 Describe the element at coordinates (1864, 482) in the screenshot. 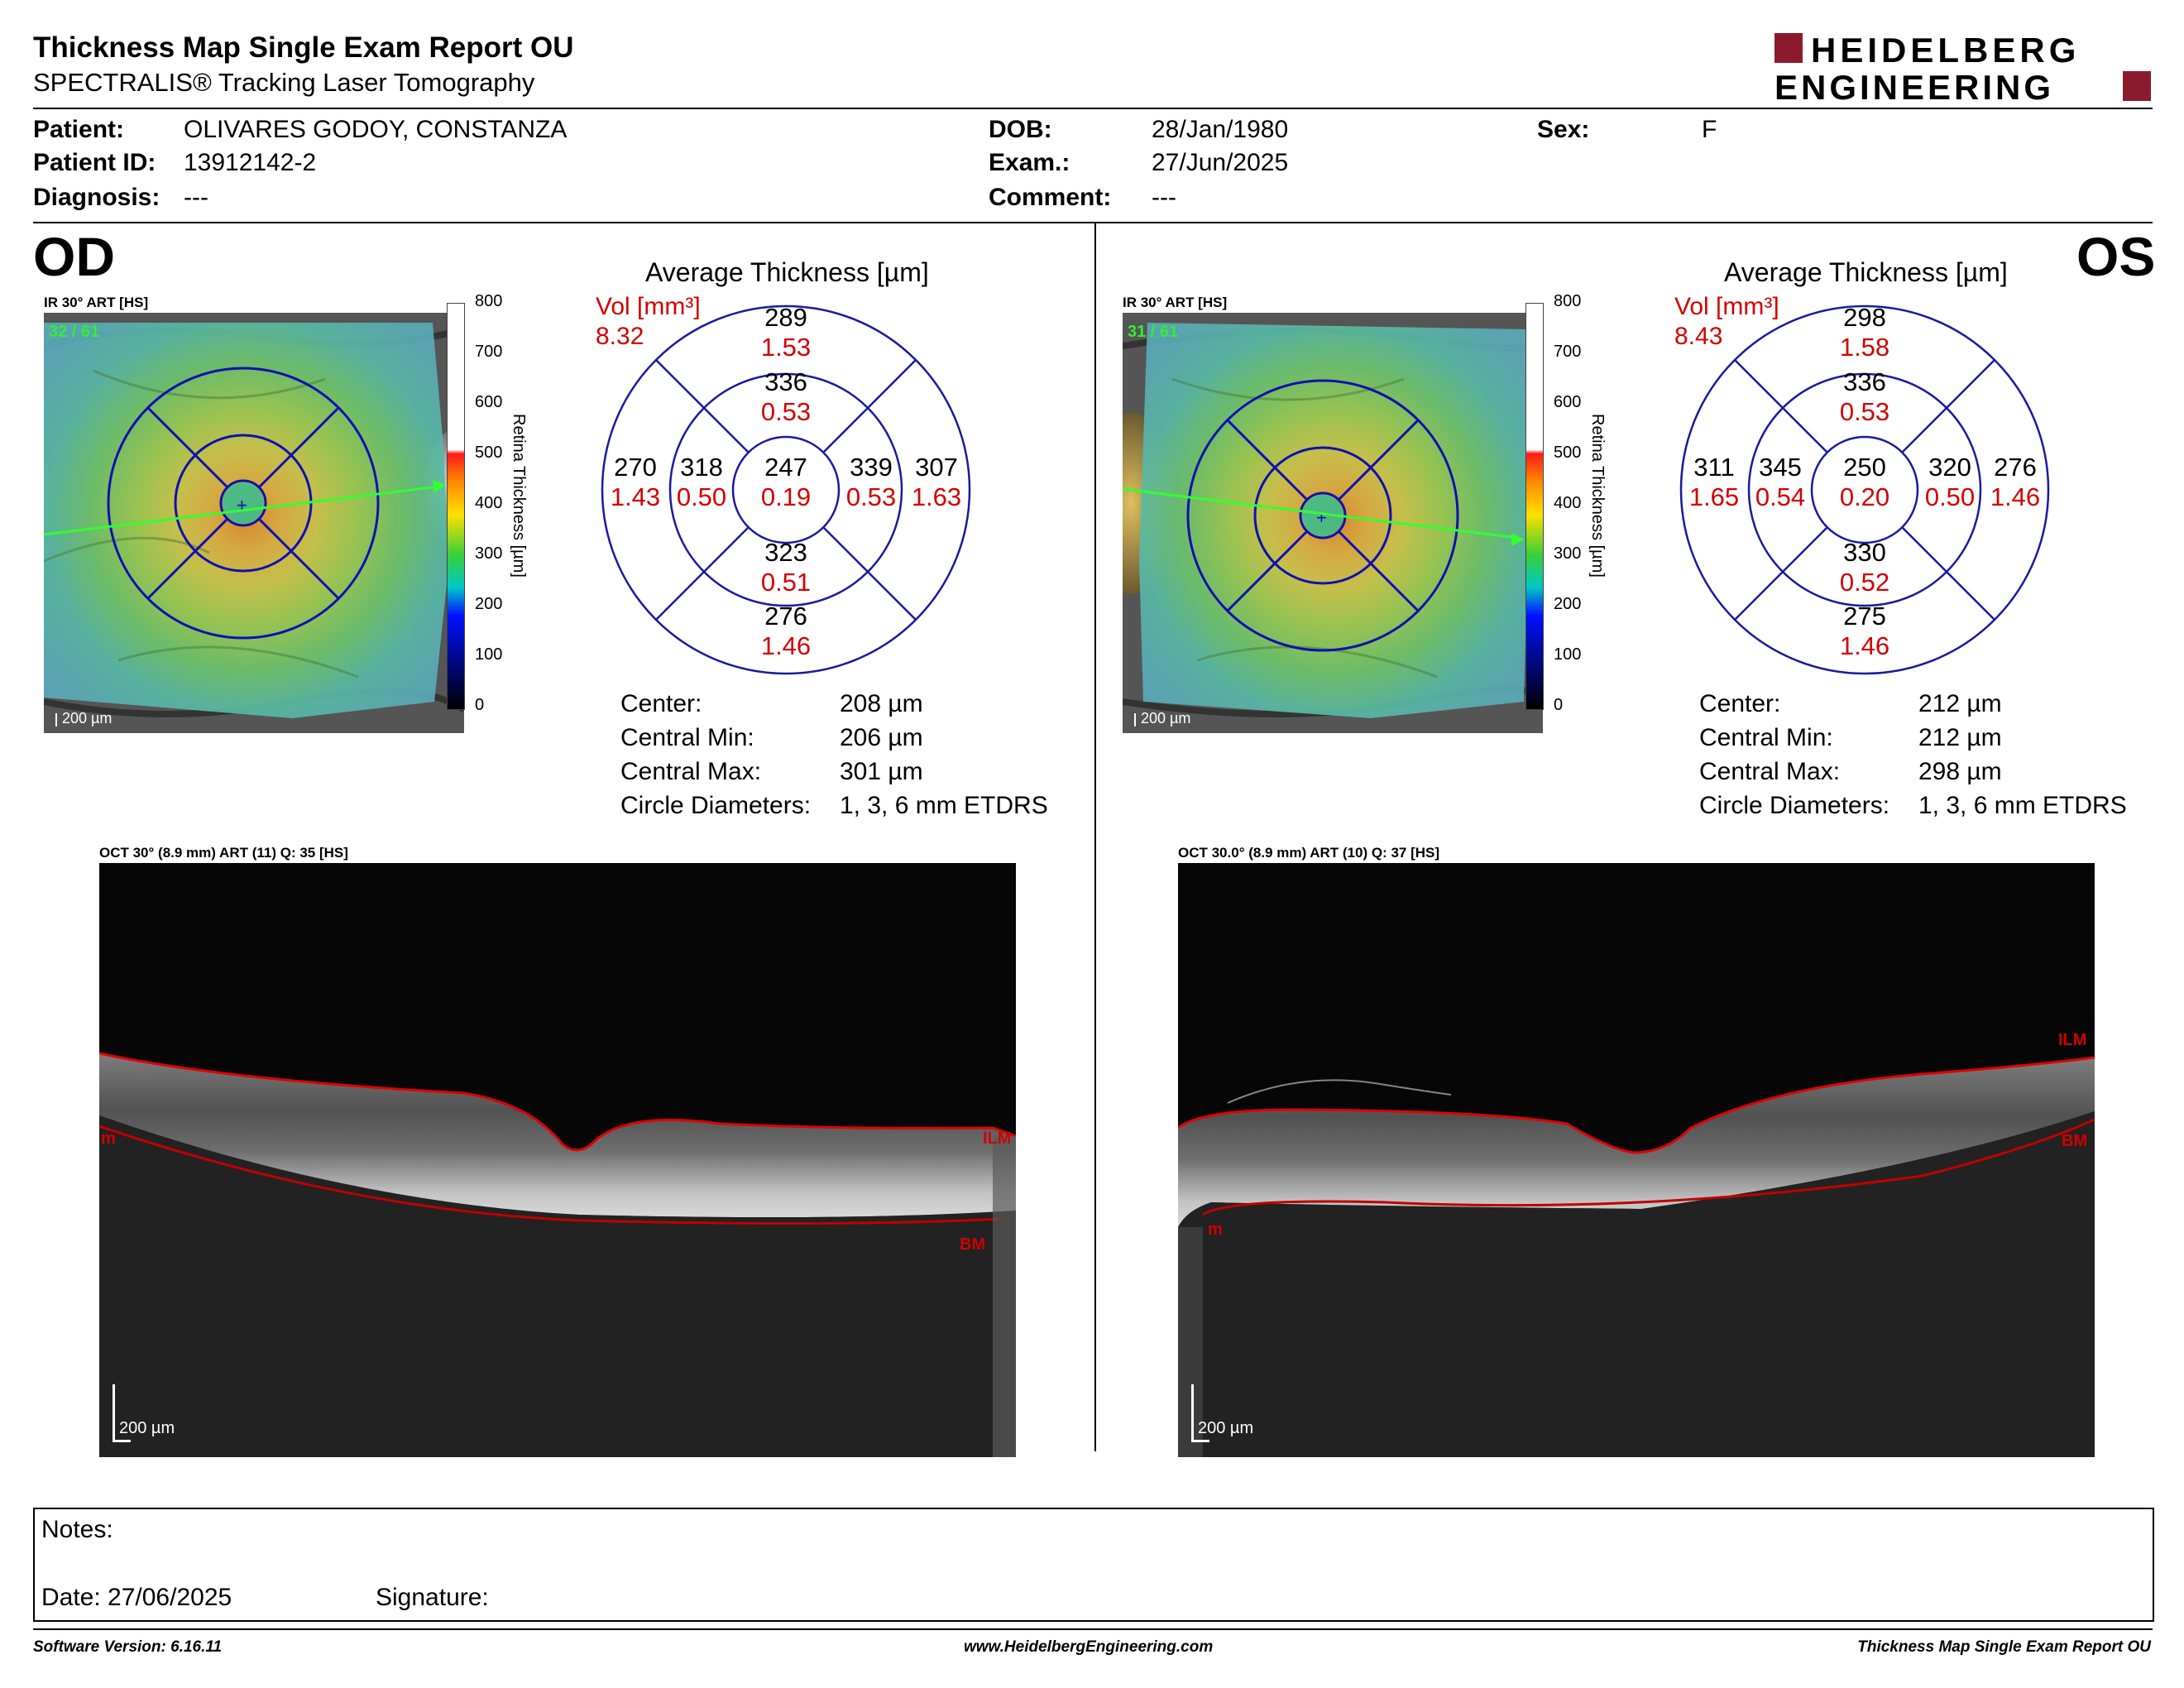

I see `sector-center-os: 250 0.20` at that location.